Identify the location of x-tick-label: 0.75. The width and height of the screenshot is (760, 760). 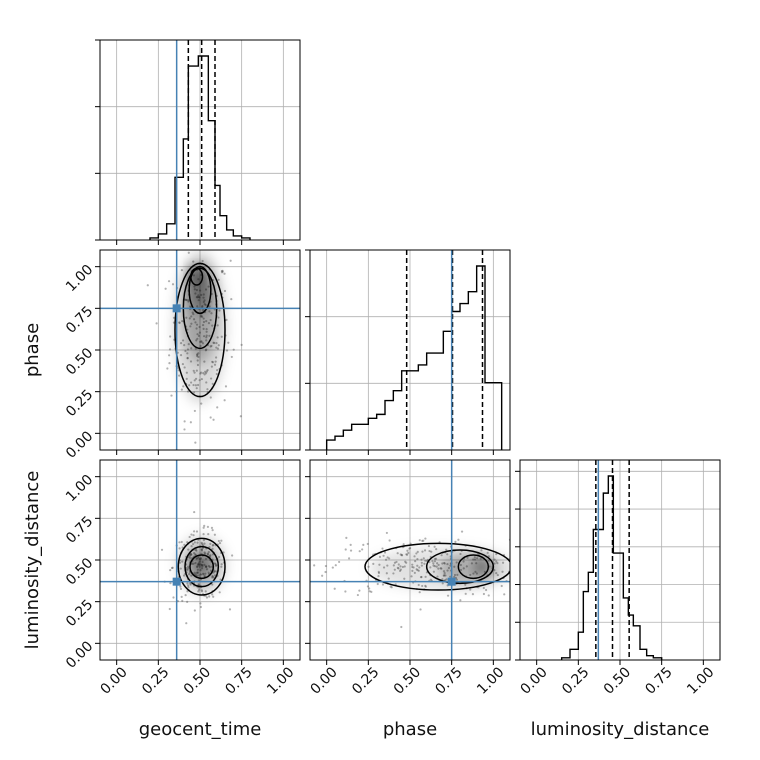
(238, 680).